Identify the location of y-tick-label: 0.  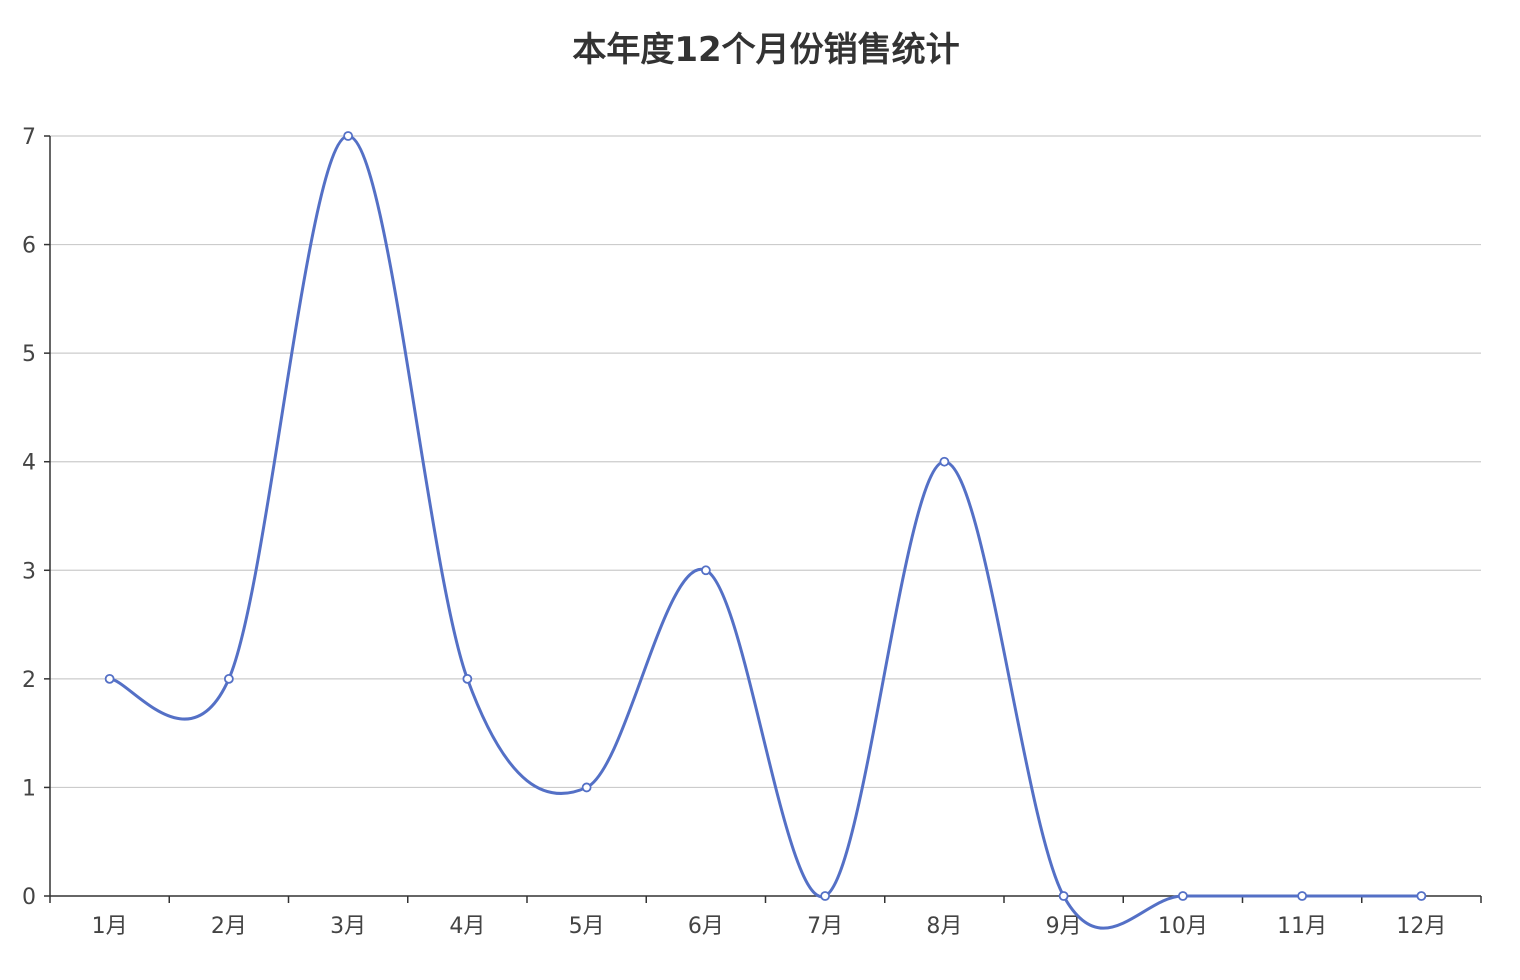
(29, 897).